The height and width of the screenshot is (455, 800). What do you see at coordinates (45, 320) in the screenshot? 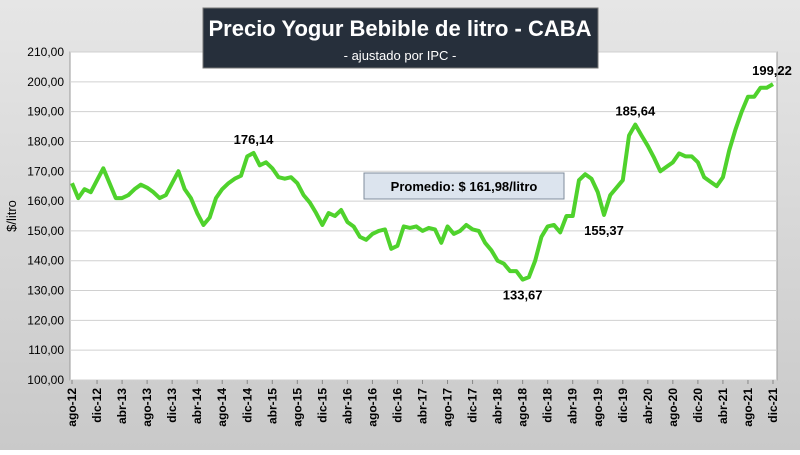
I see `y-tick-label: 120,00` at bounding box center [45, 320].